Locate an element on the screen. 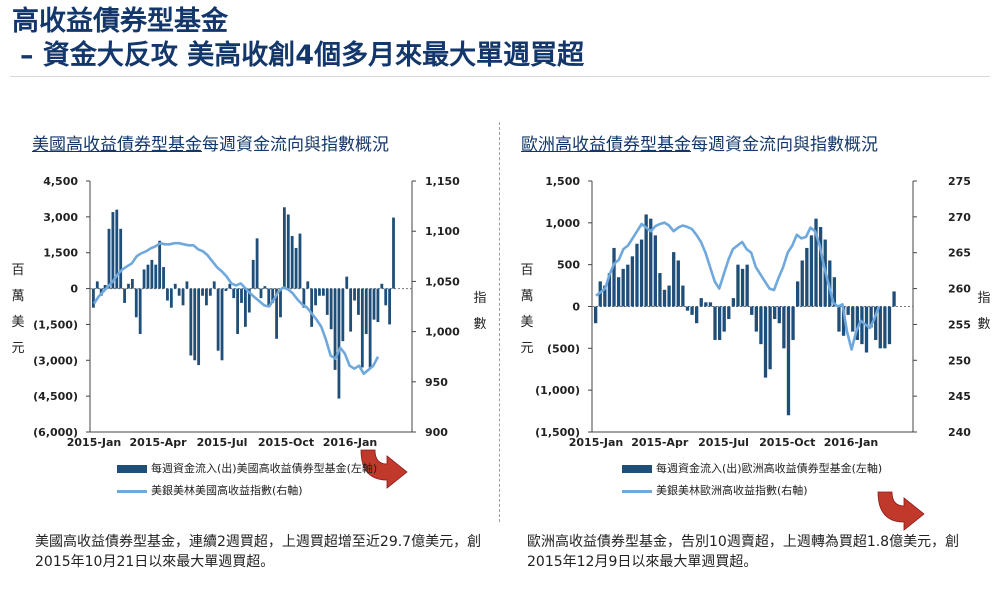 The height and width of the screenshot is (591, 1000). right-tick-label: 260 is located at coordinates (959, 289).